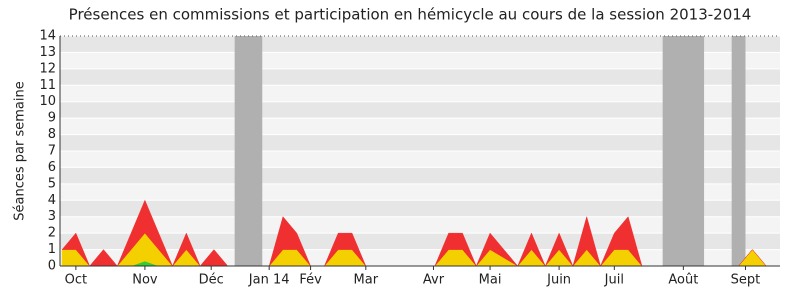 This screenshot has height=300, width=800. Describe the element at coordinates (52, 200) in the screenshot. I see `y-tick-label: 4` at that location.